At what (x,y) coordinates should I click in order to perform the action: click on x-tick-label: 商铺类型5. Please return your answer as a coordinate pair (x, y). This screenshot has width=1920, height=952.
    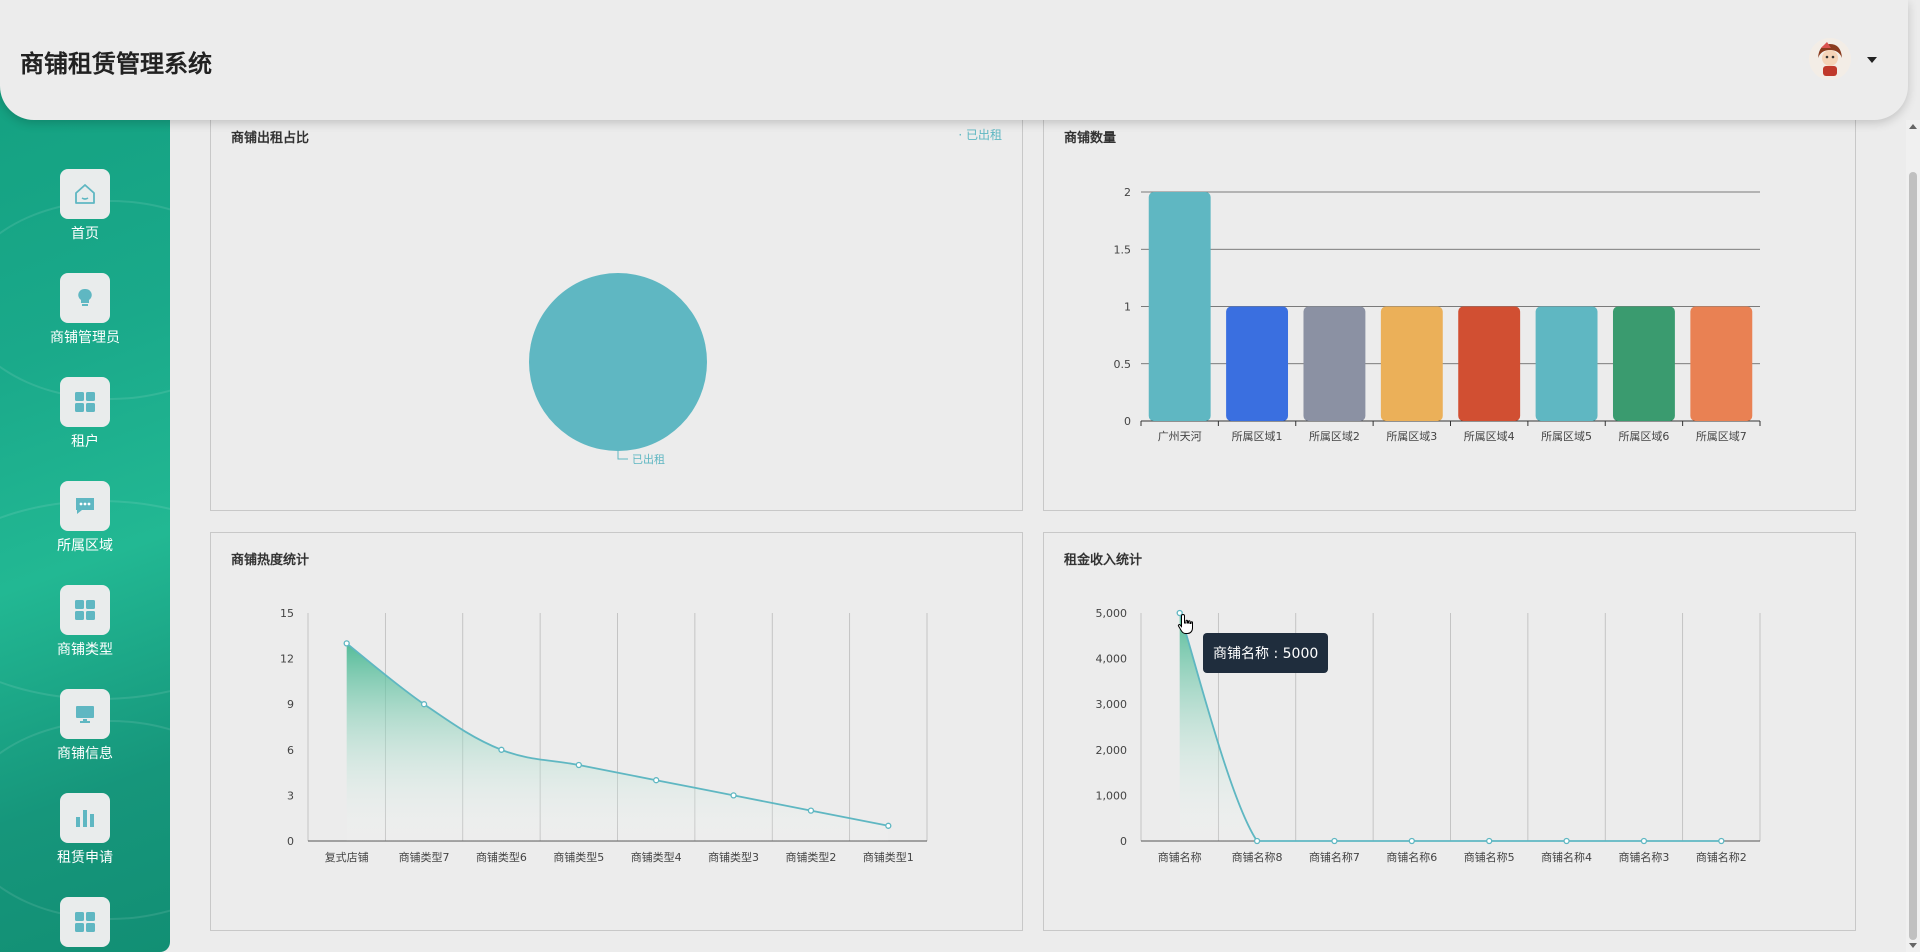
    Looking at the image, I should click on (578, 857).